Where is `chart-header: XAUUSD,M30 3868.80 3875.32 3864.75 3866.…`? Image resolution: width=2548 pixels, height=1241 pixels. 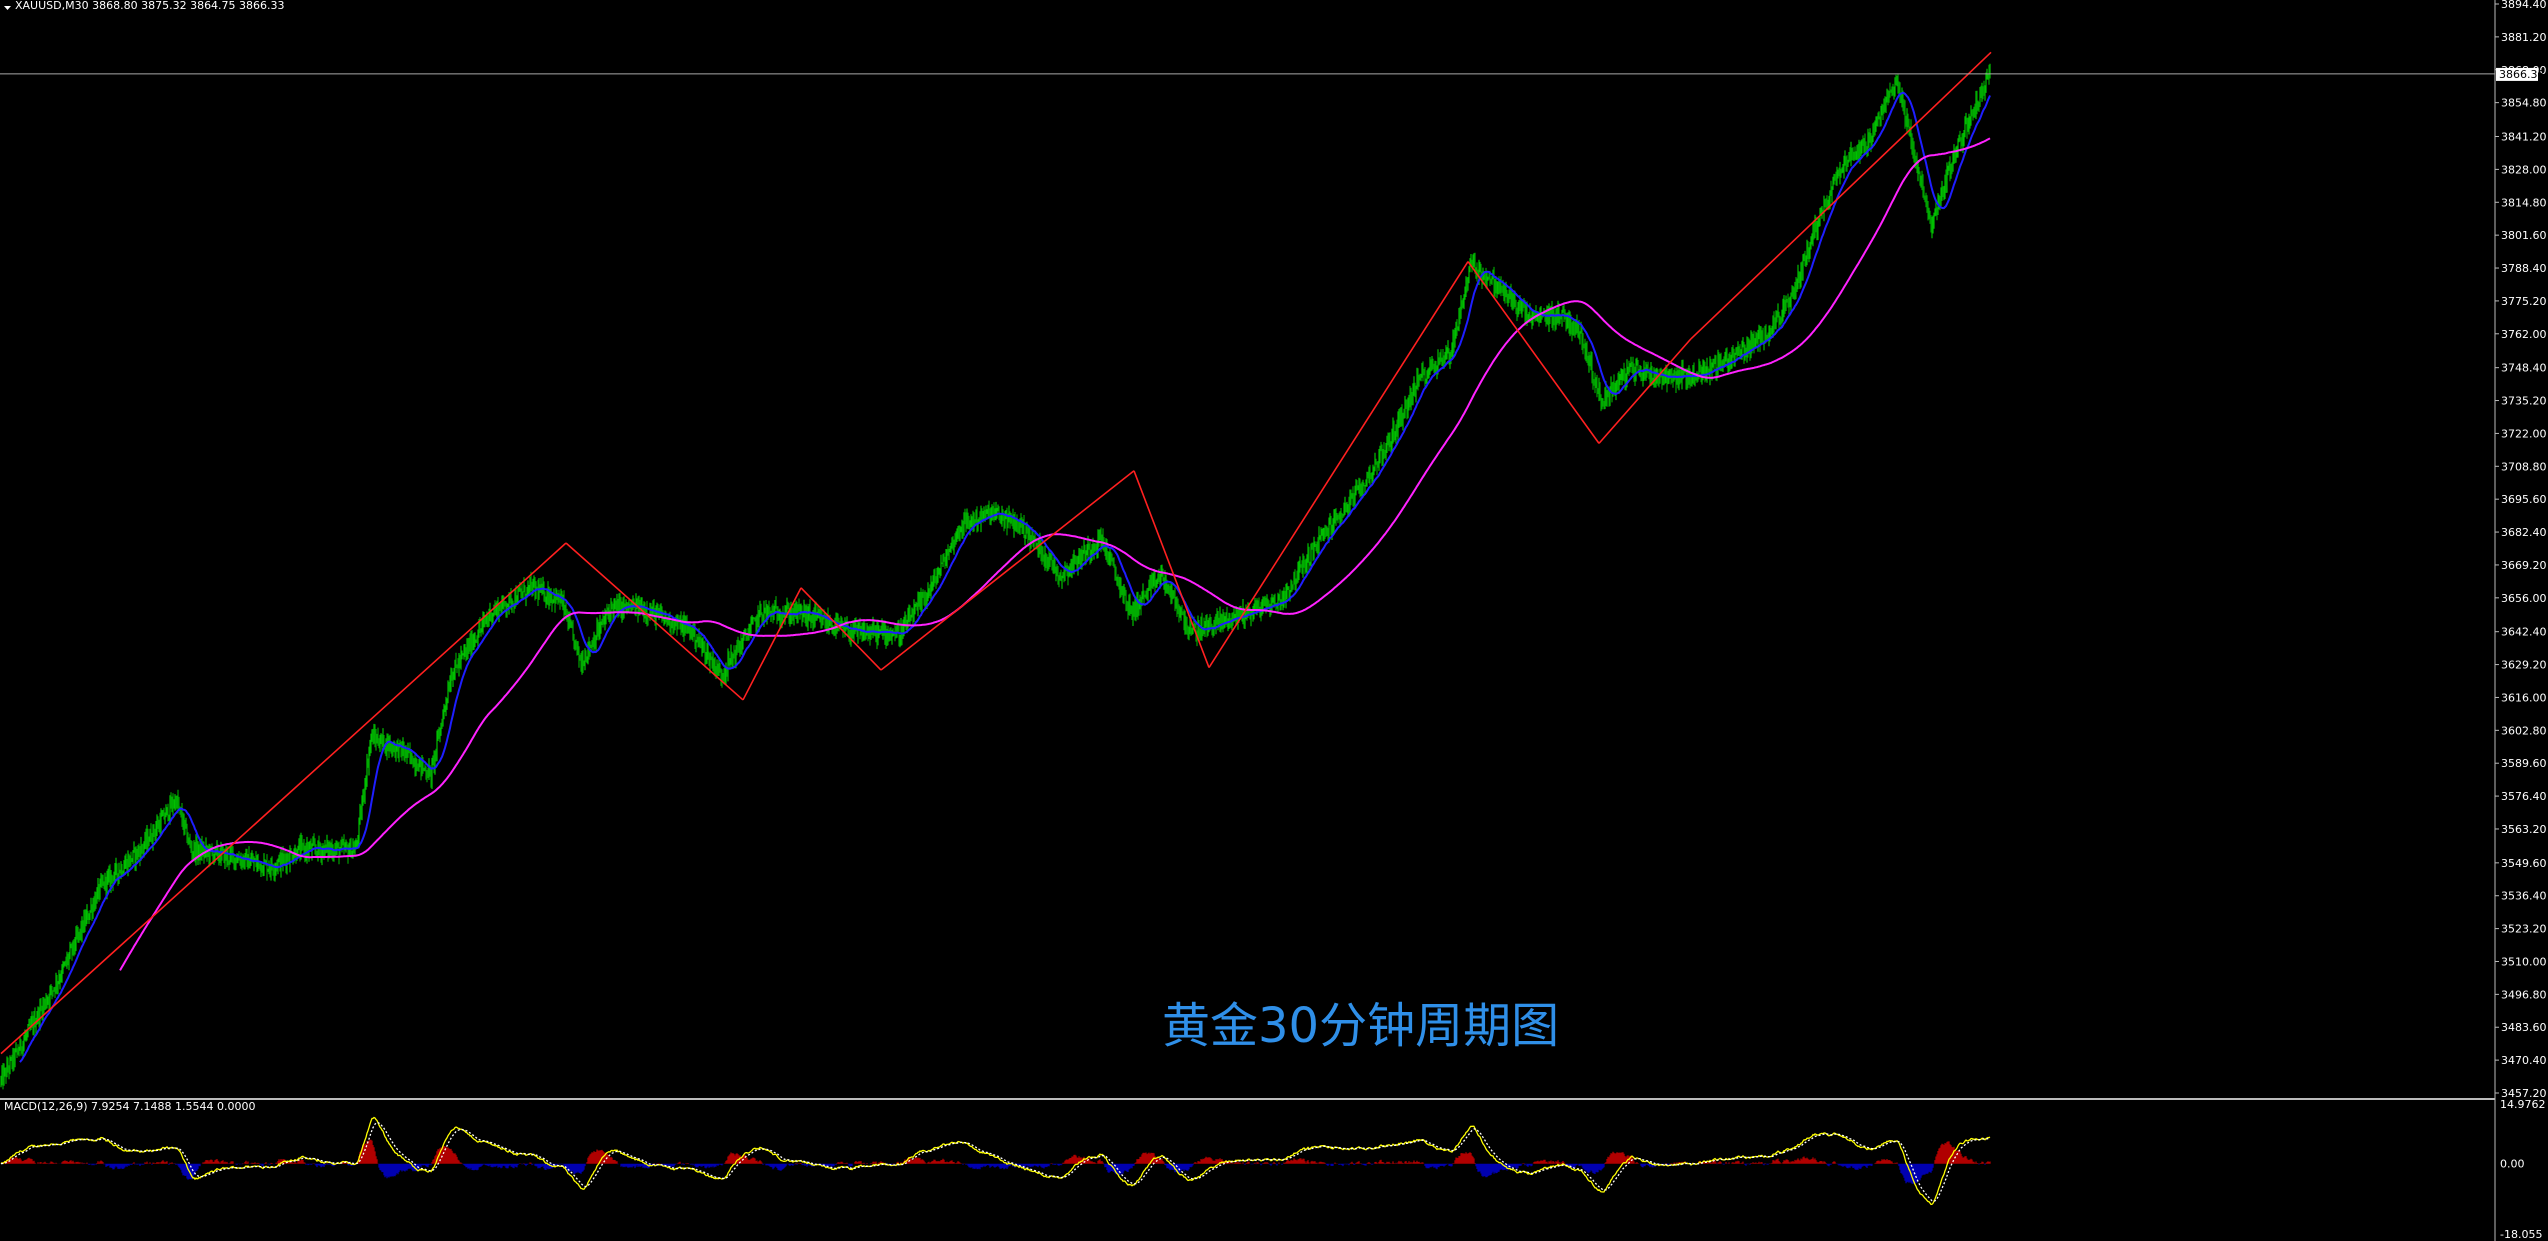
chart-header: XAUUSD,M30 3868.80 3875.32 3864.75 3866.… is located at coordinates (144, 6).